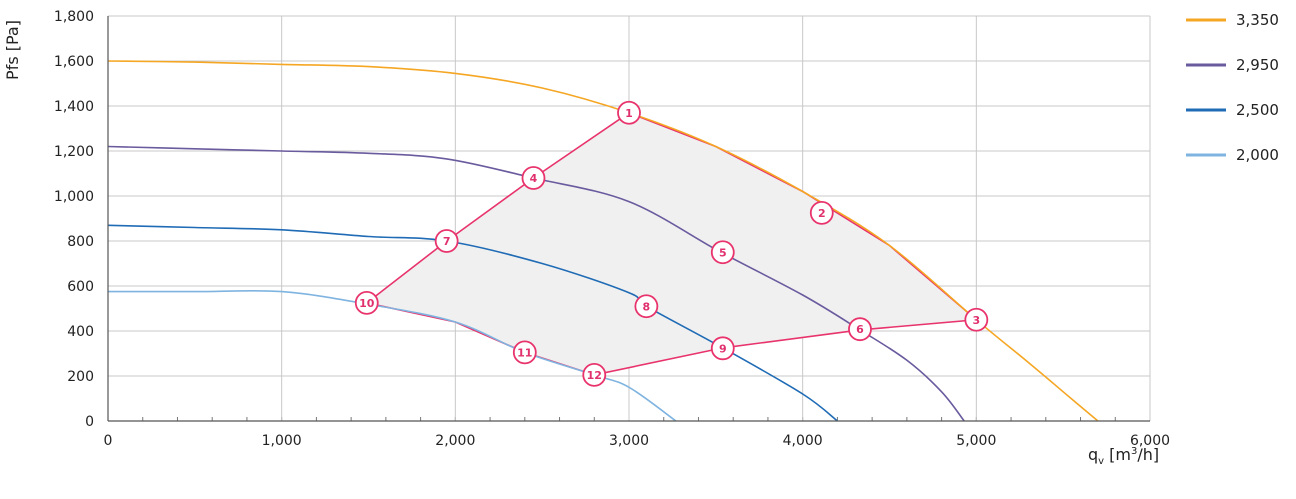 Image resolution: width=1296 pixels, height=499 pixels. I want to click on operating-point-3: 3, so click(976, 319).